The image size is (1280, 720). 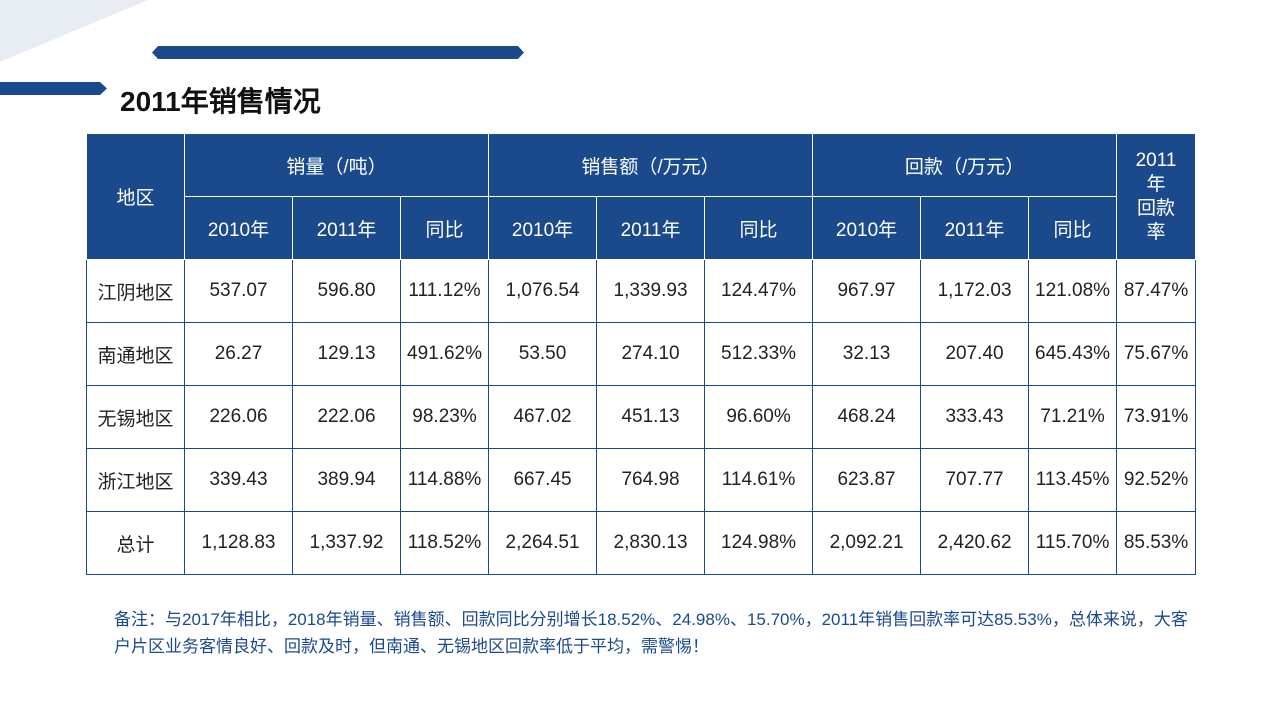 What do you see at coordinates (444, 291) in the screenshot?
I see `table-cell: 111.12%` at bounding box center [444, 291].